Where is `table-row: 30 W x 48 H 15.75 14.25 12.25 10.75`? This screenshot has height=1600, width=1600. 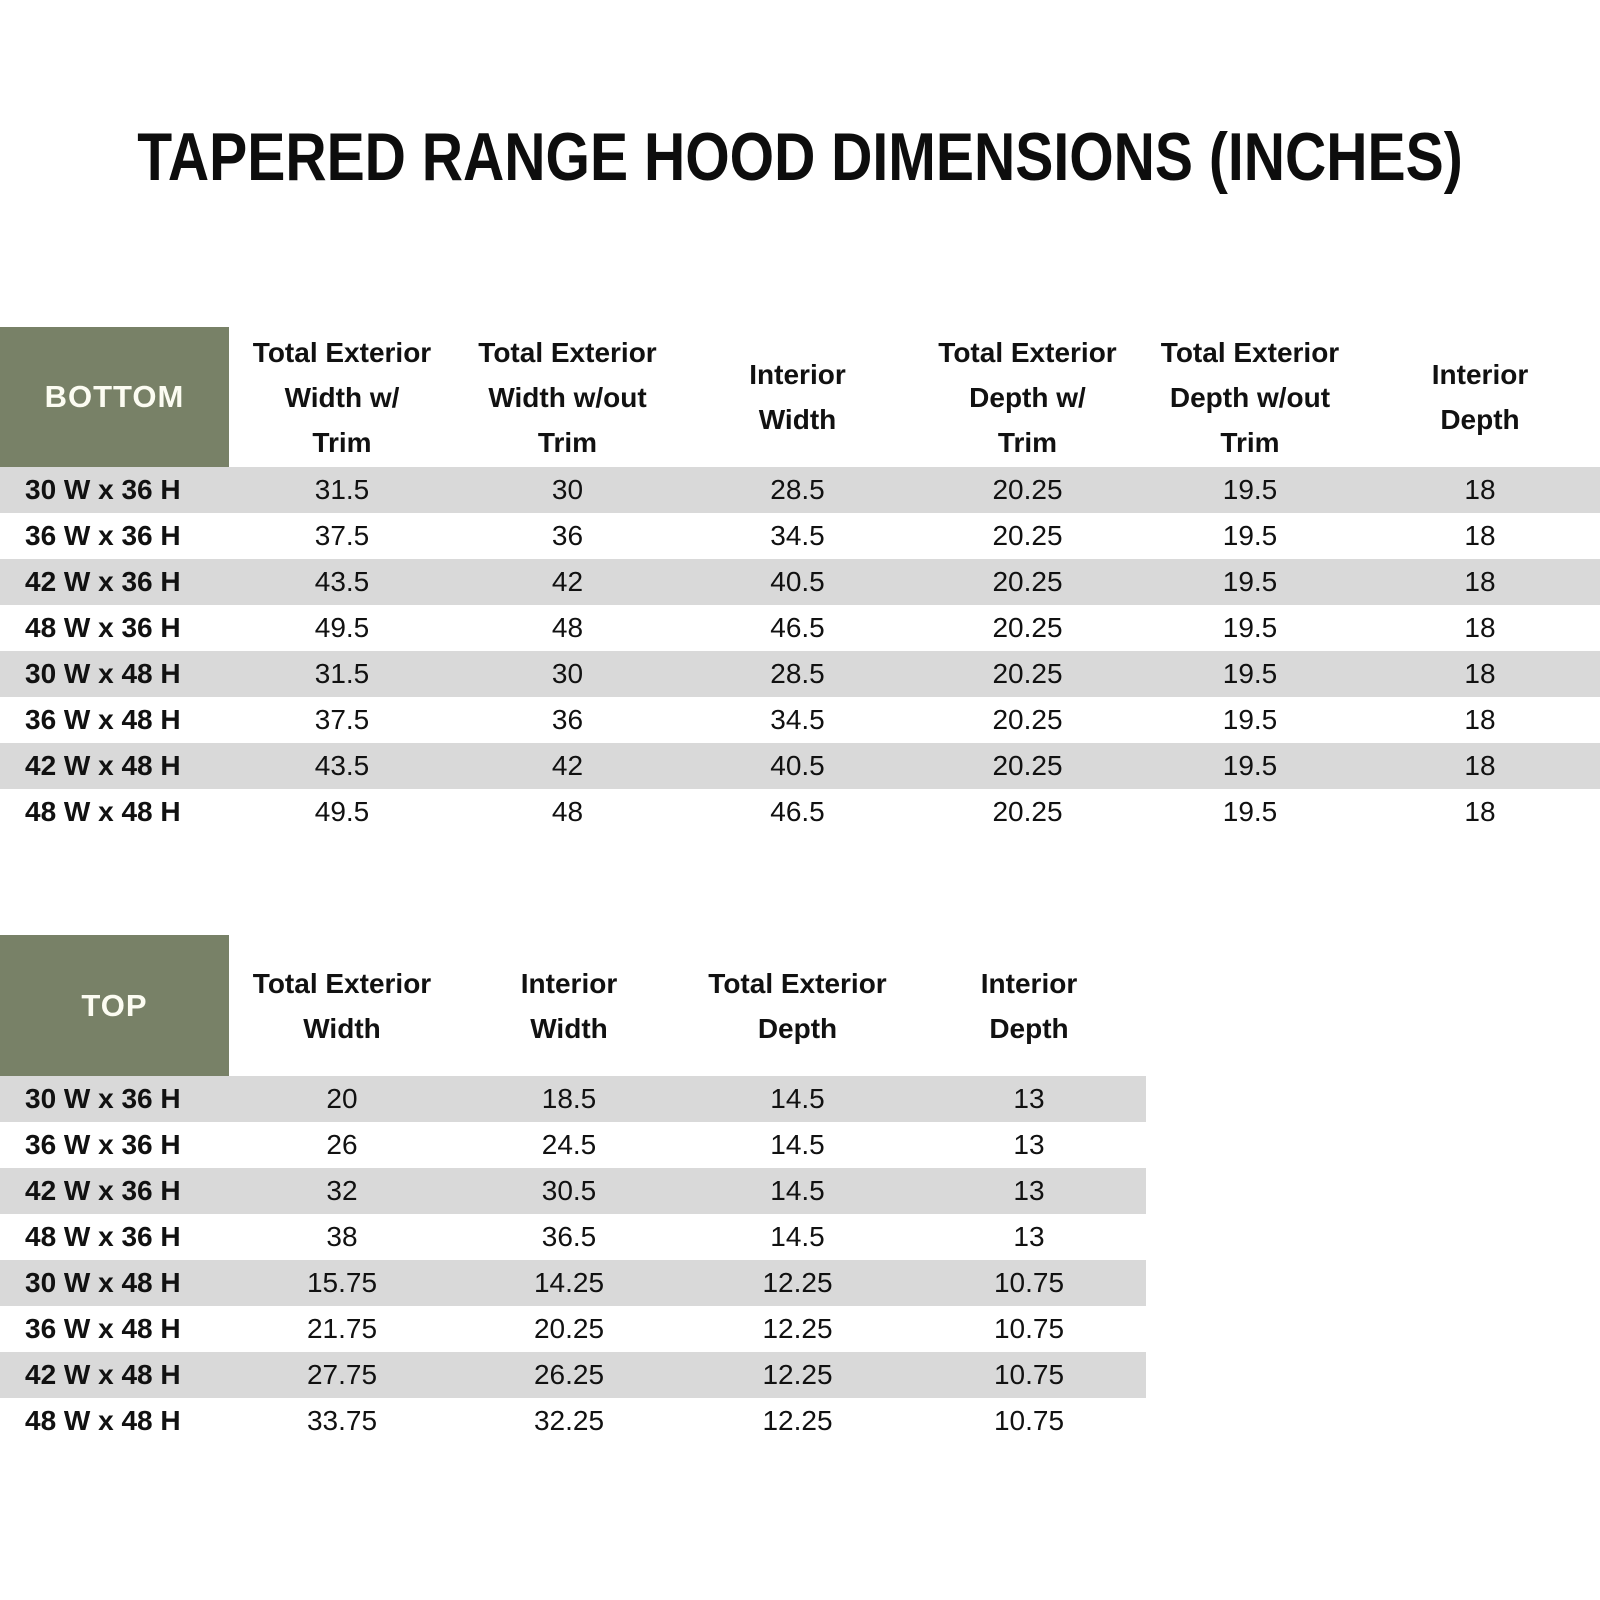 table-row: 30 W x 48 H 15.75 14.25 12.25 10.75 is located at coordinates (573, 1283).